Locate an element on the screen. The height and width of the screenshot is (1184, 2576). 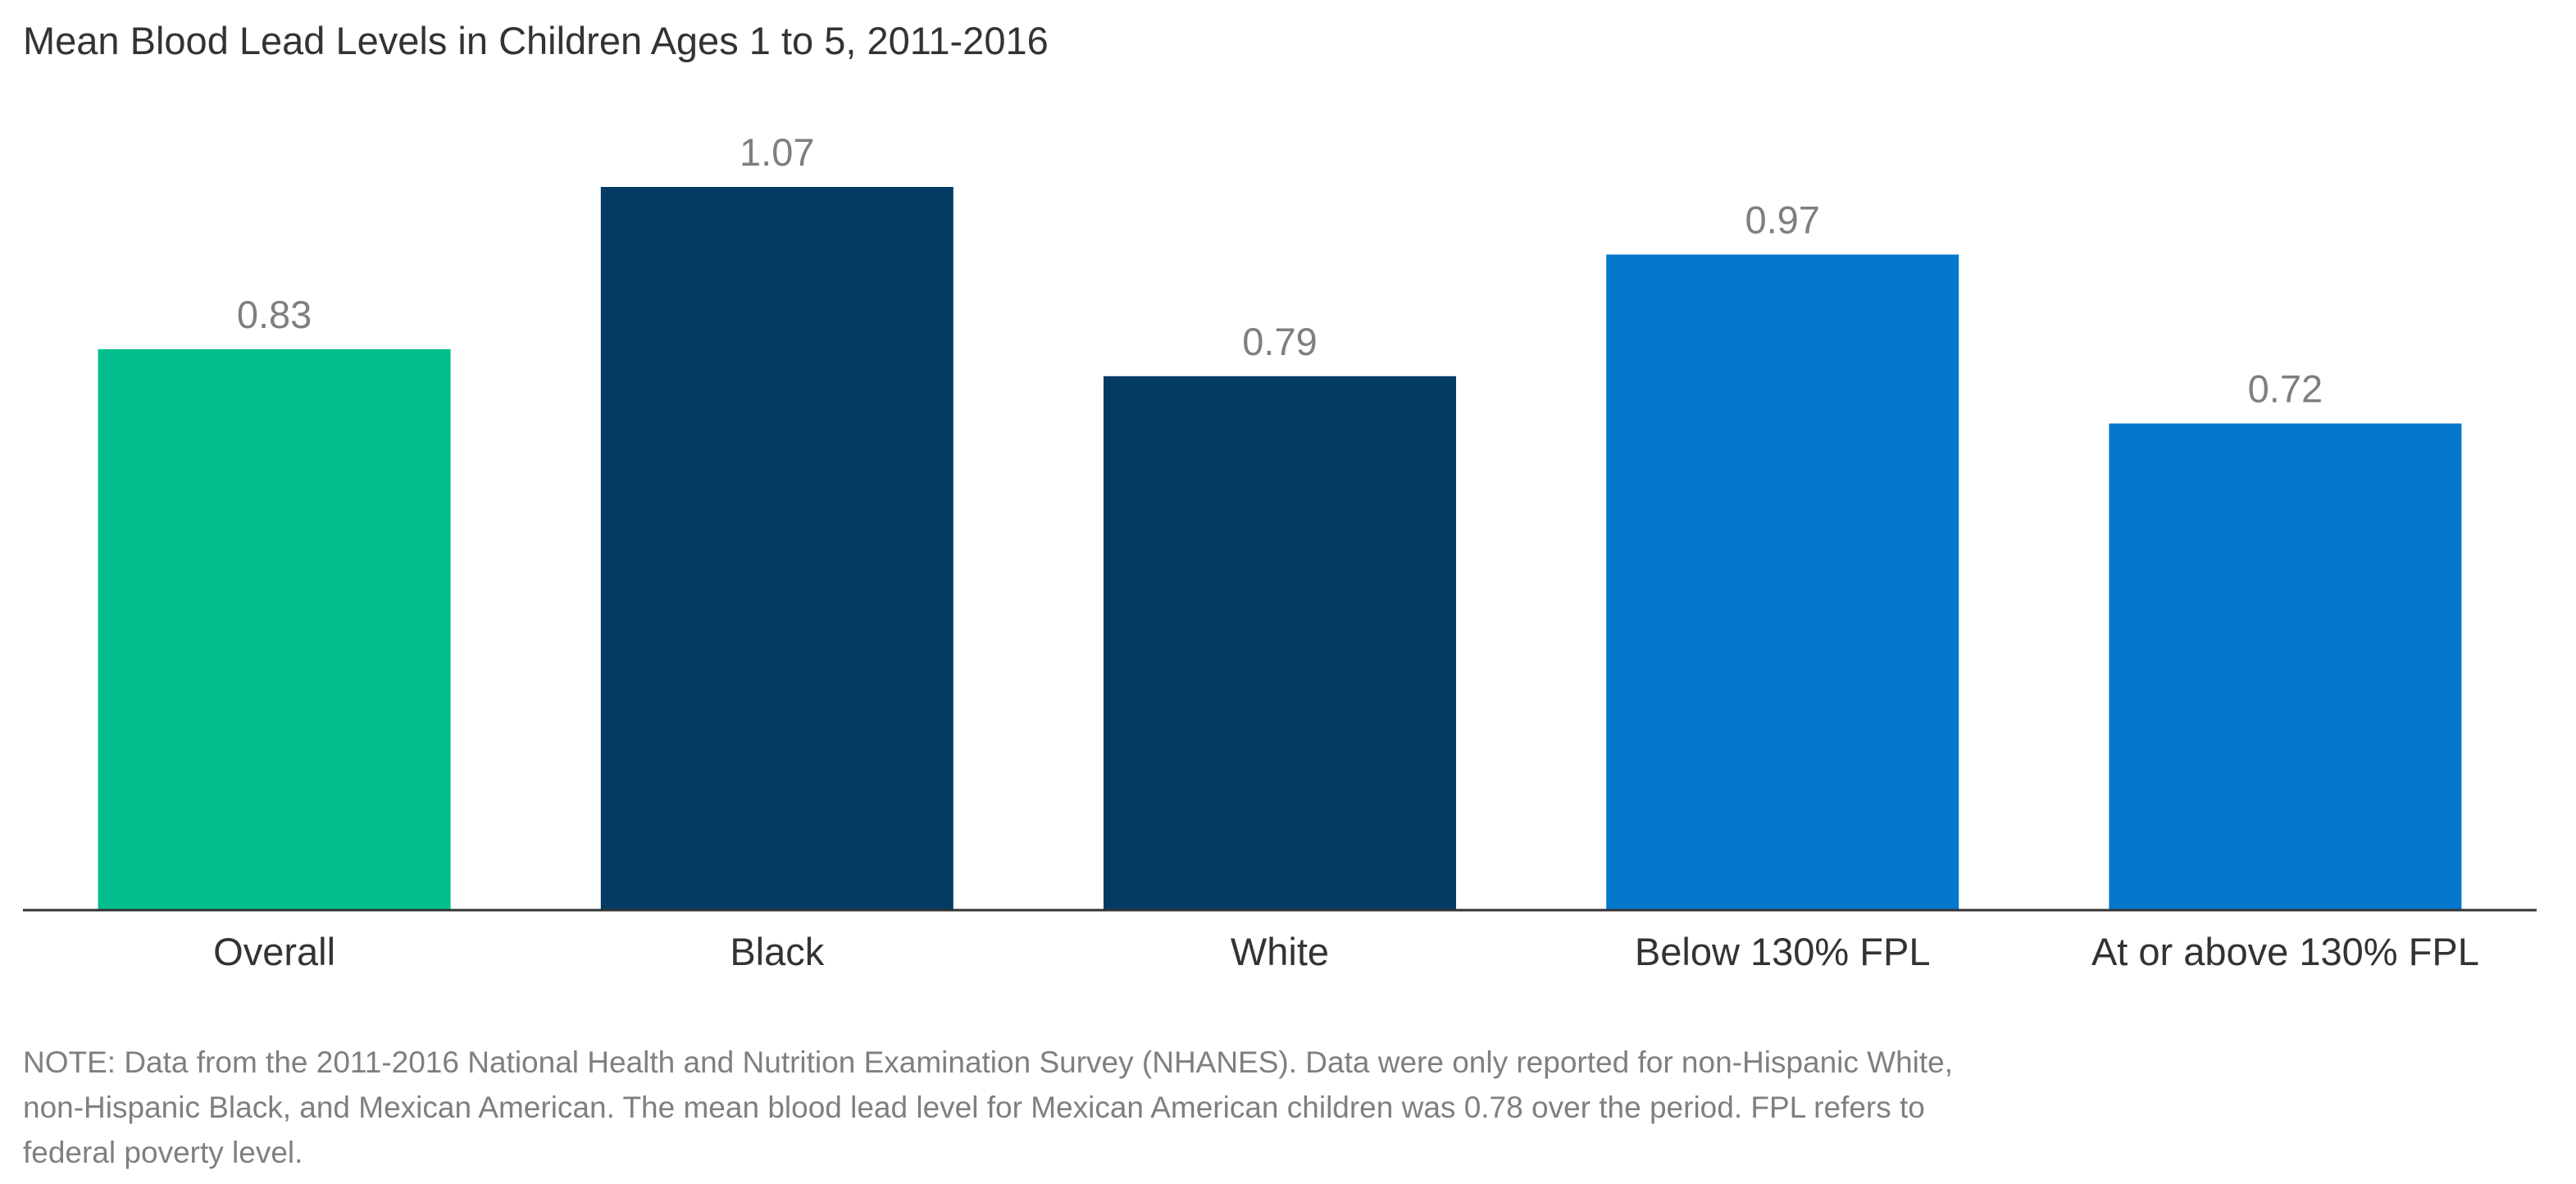
note-line-3: federal poverty level. is located at coordinates (163, 1152).